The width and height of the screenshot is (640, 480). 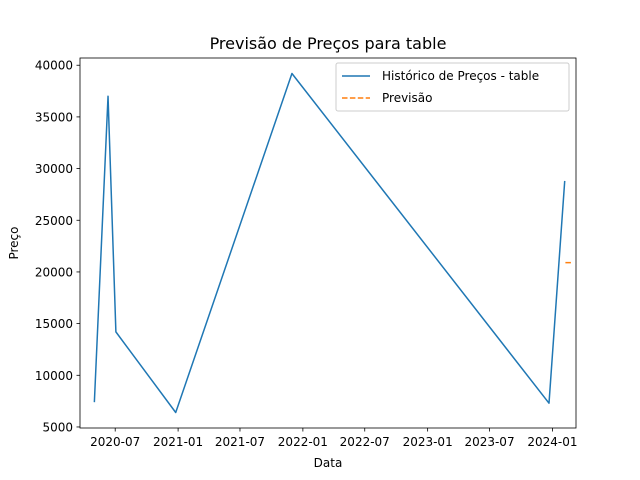 I want to click on x-tick-label: 2023-01, so click(x=428, y=442).